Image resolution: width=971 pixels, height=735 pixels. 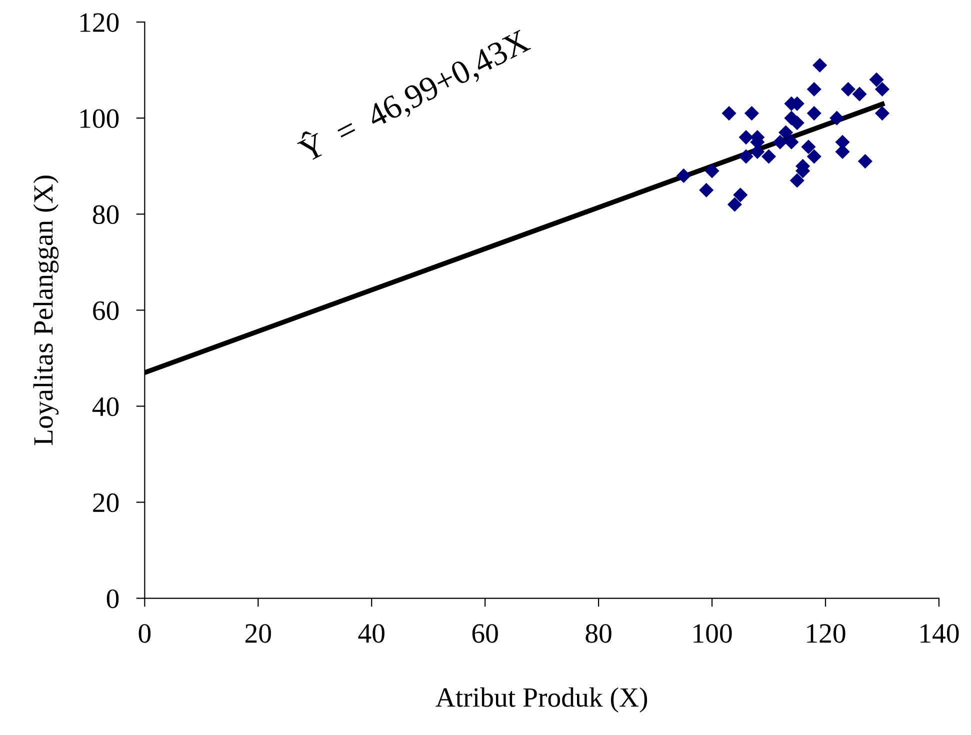 I want to click on x-tick-label: 140, so click(x=939, y=633).